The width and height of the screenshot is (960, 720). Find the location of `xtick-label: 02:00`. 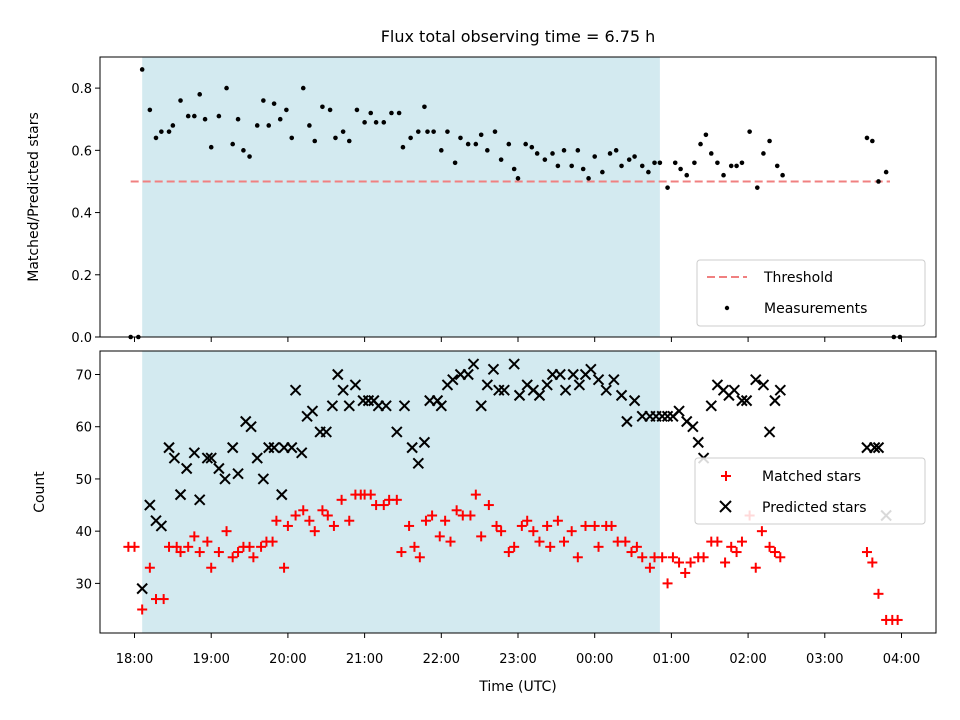

xtick-label: 02:00 is located at coordinates (747, 659).